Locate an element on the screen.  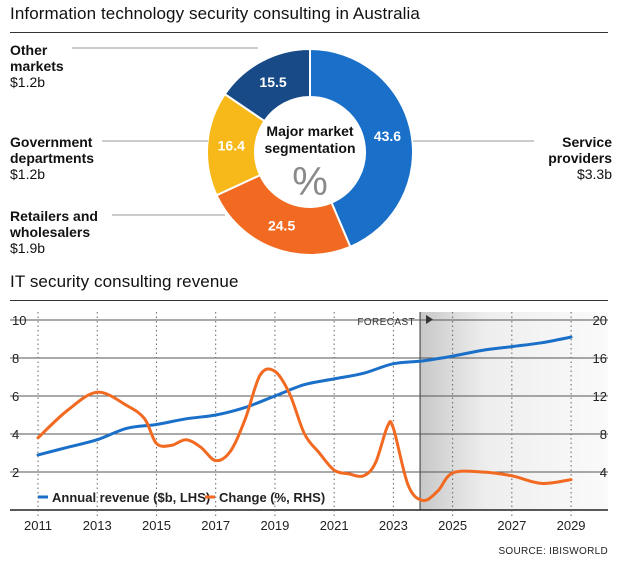
x-tick-label: 2021 is located at coordinates (334, 525).